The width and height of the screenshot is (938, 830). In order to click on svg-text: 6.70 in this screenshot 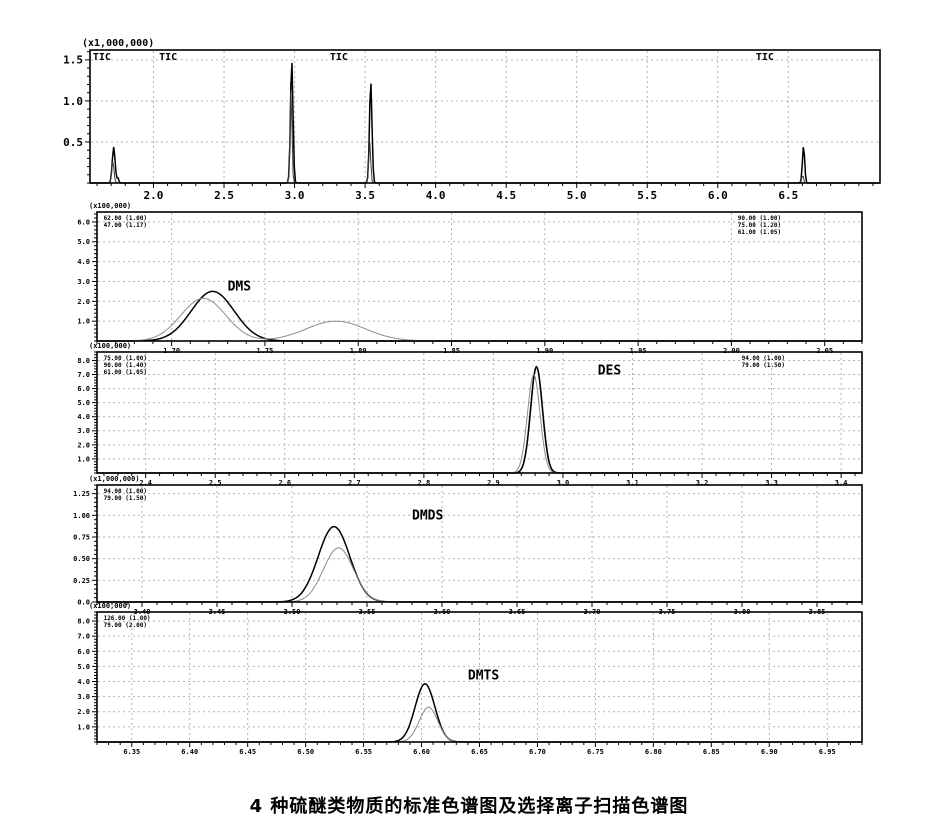, I will do `click(537, 752)`.